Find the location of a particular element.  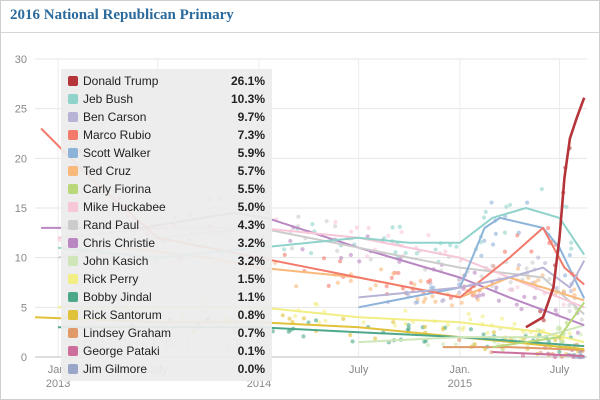

y-tick-label: 5 is located at coordinates (24, 308).